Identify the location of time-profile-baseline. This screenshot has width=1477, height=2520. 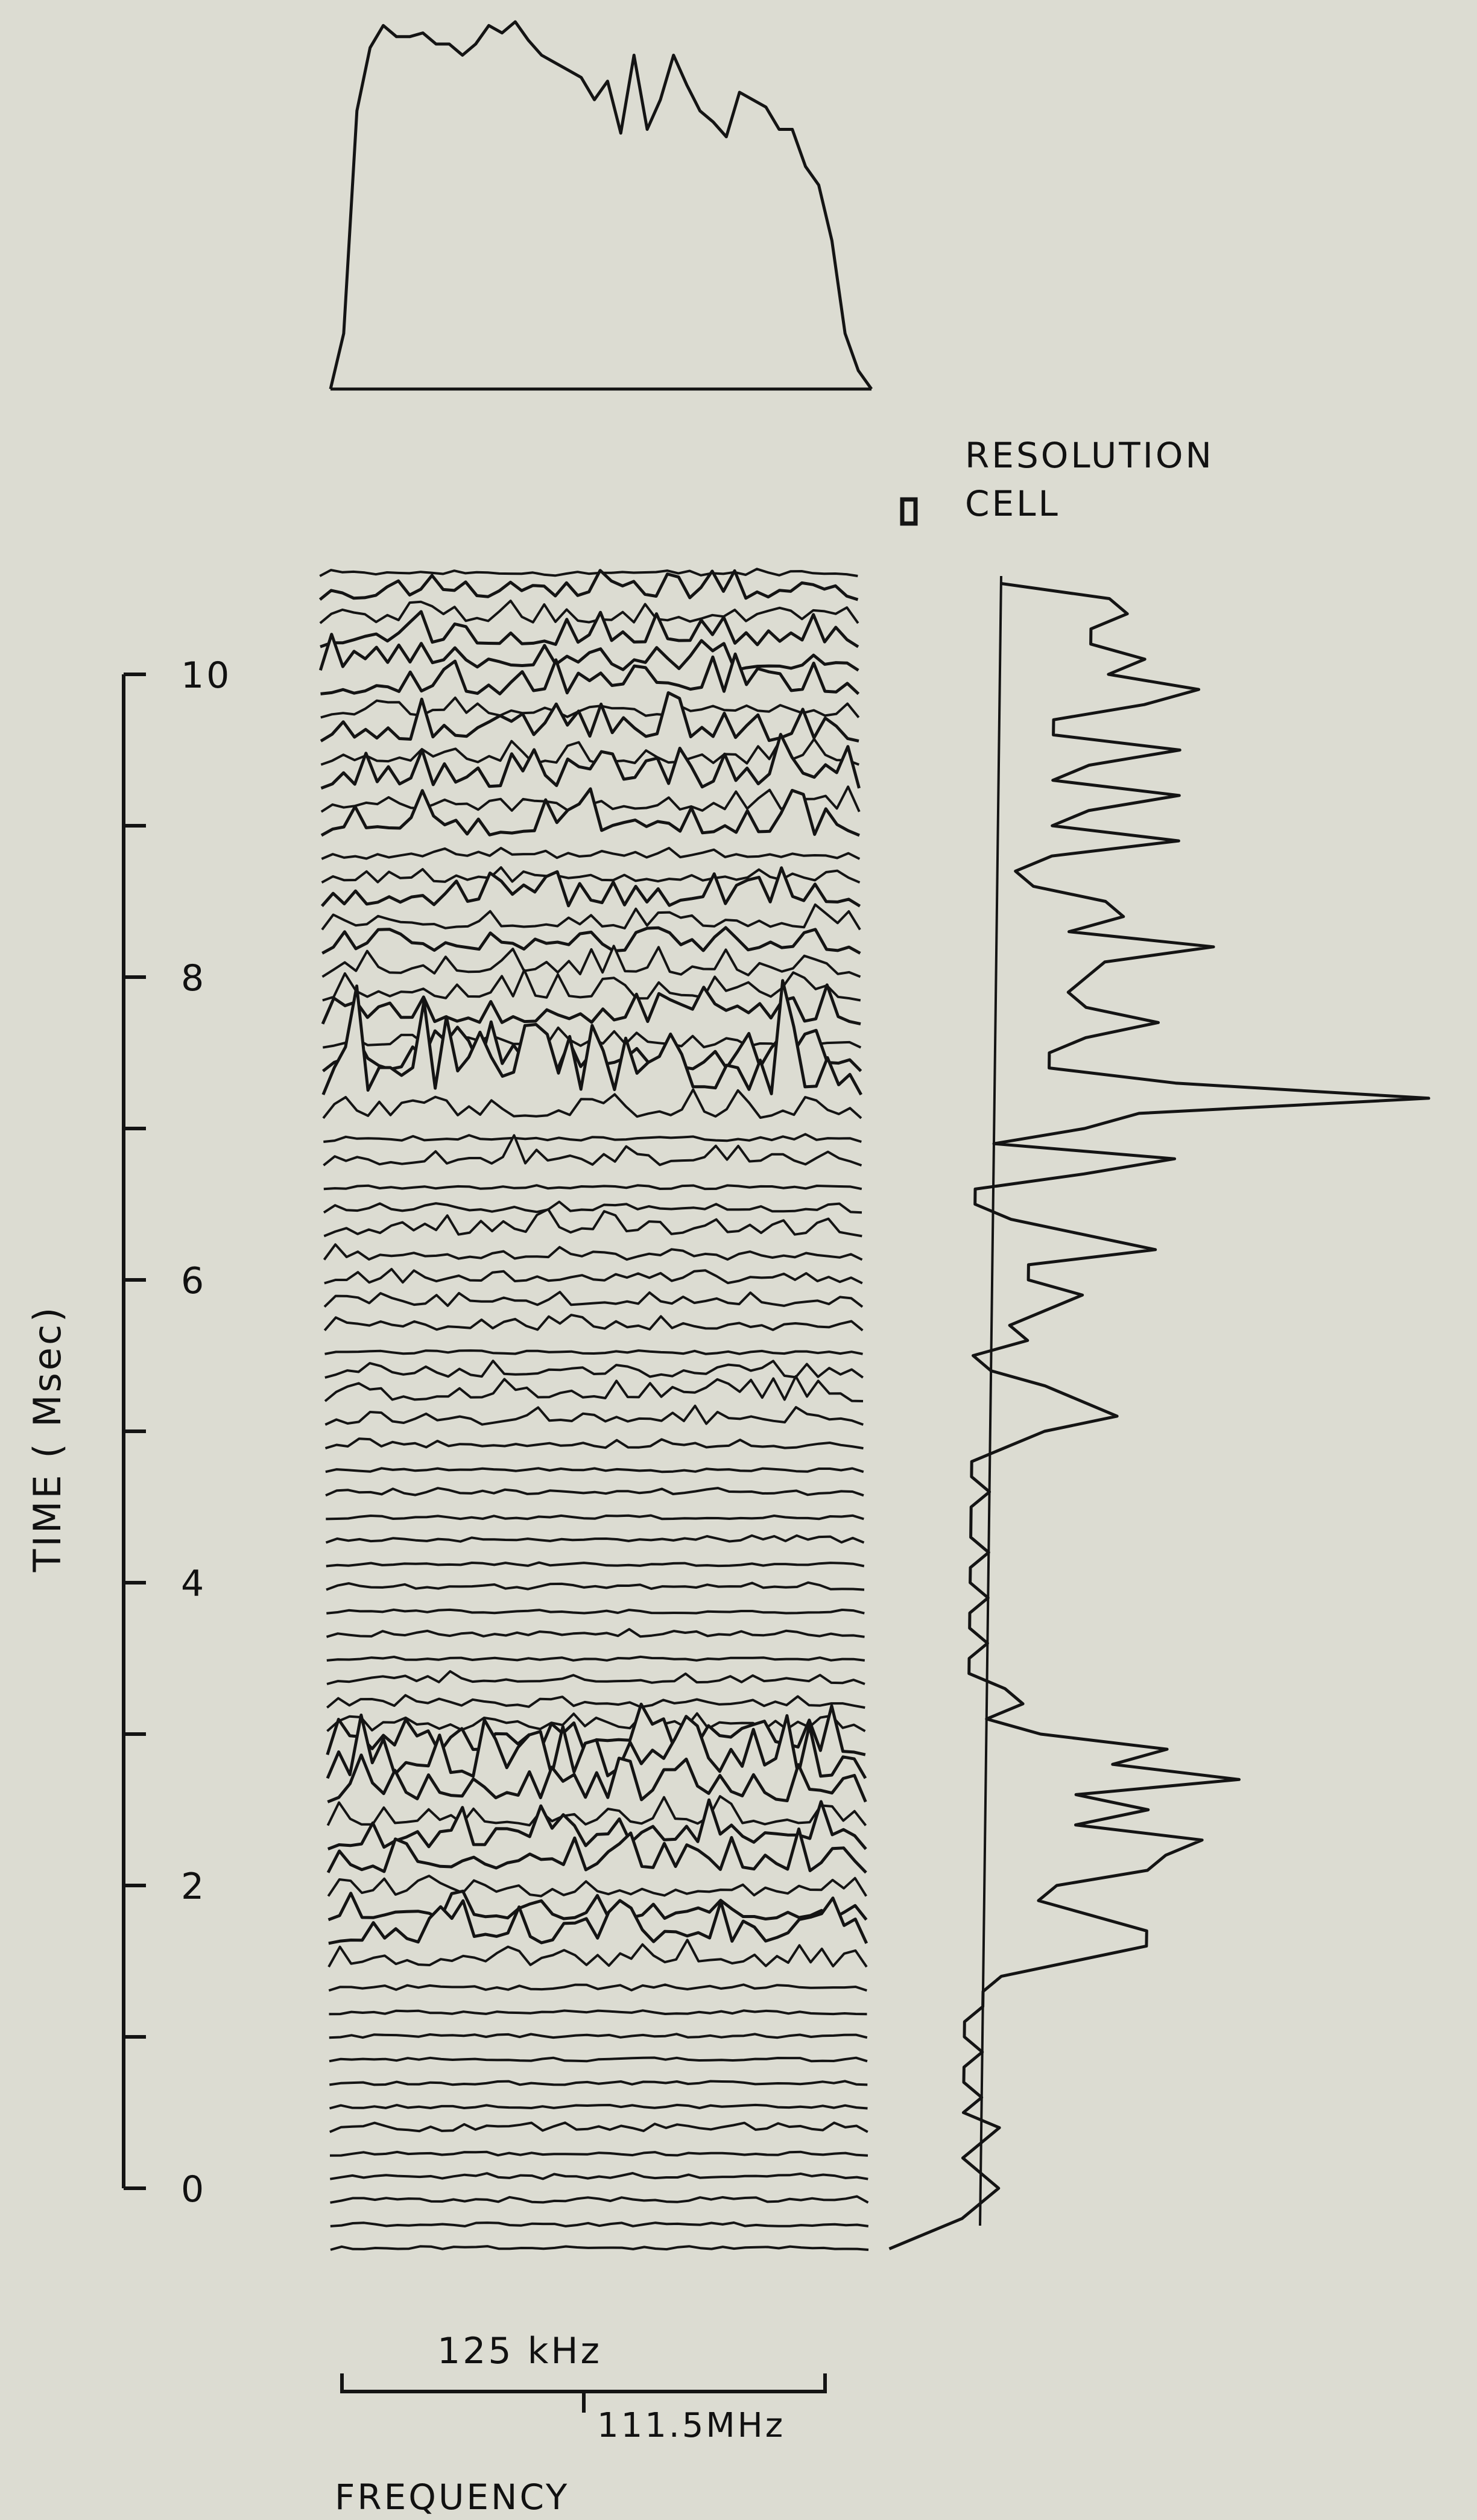
(990, 1400).